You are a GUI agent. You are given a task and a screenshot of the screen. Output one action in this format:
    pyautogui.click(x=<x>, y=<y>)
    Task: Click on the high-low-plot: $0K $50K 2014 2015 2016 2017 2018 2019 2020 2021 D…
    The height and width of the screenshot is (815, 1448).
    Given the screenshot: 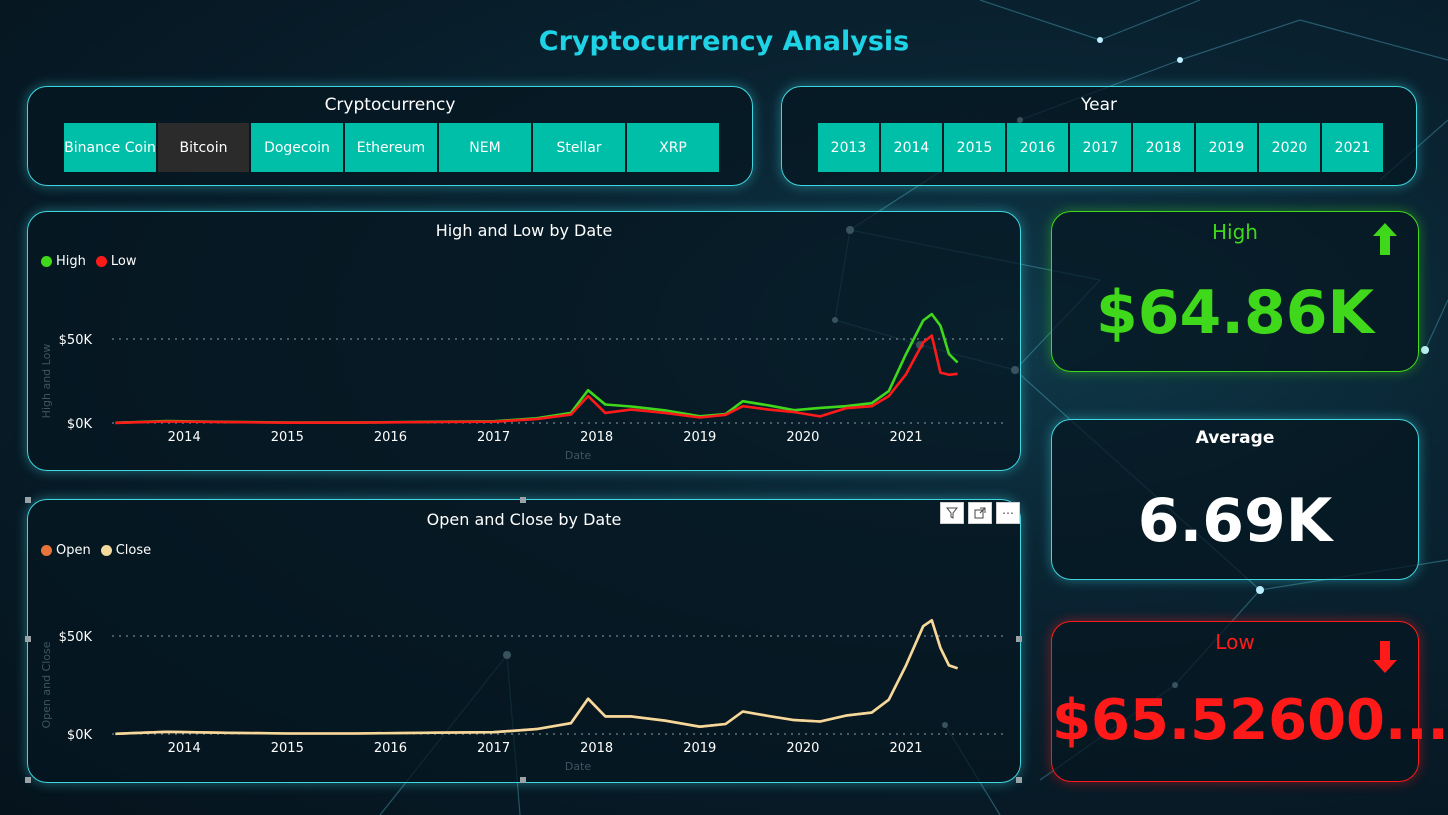 What is the action you would take?
    pyautogui.click(x=522, y=387)
    